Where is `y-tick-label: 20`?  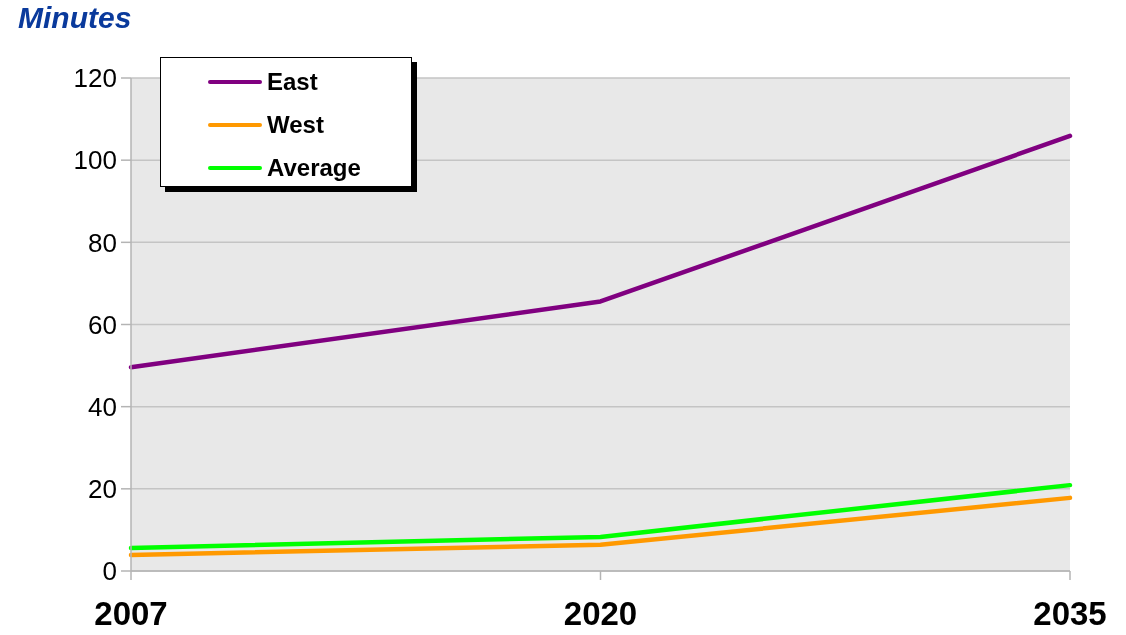
y-tick-label: 20 is located at coordinates (102, 489).